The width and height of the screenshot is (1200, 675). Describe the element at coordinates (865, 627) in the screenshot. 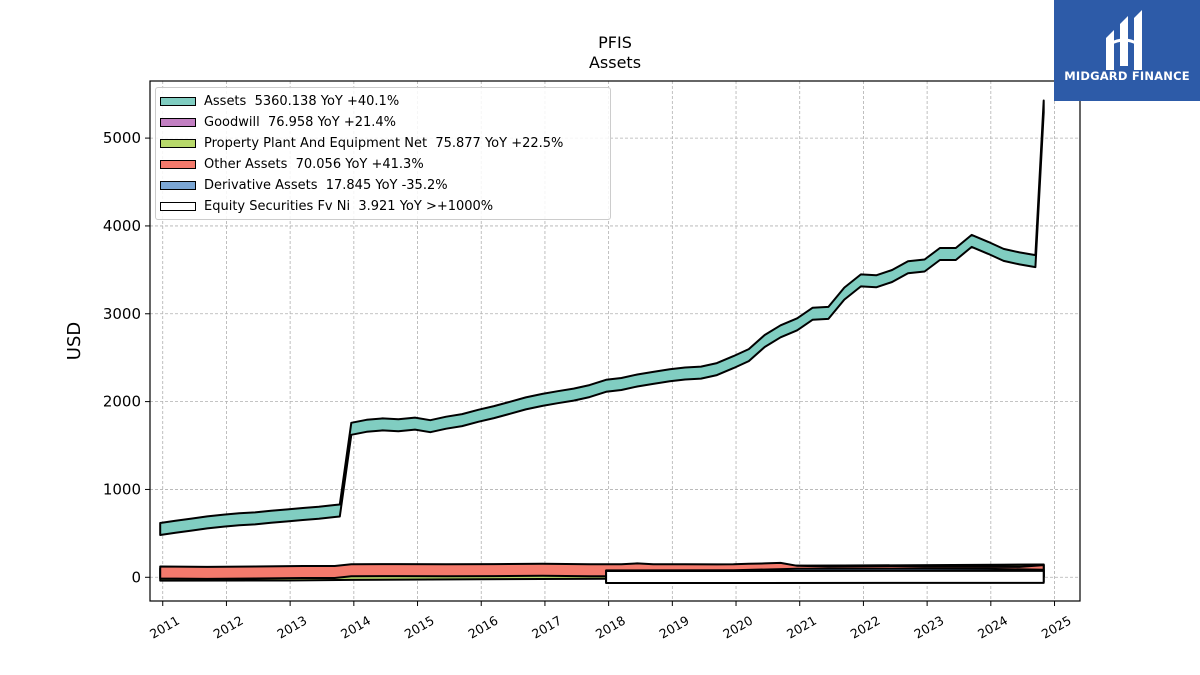

I see `x-tick-label: 2022` at that location.